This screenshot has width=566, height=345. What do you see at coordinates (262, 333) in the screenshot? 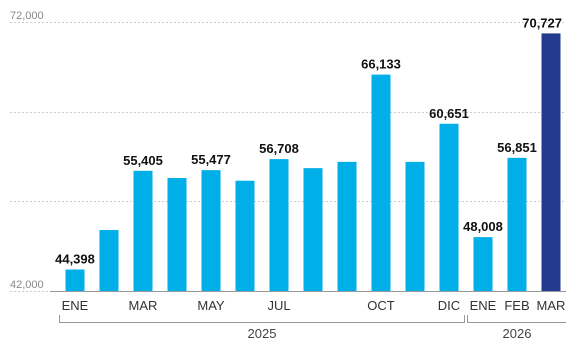
I see `year-label: 2025` at bounding box center [262, 333].